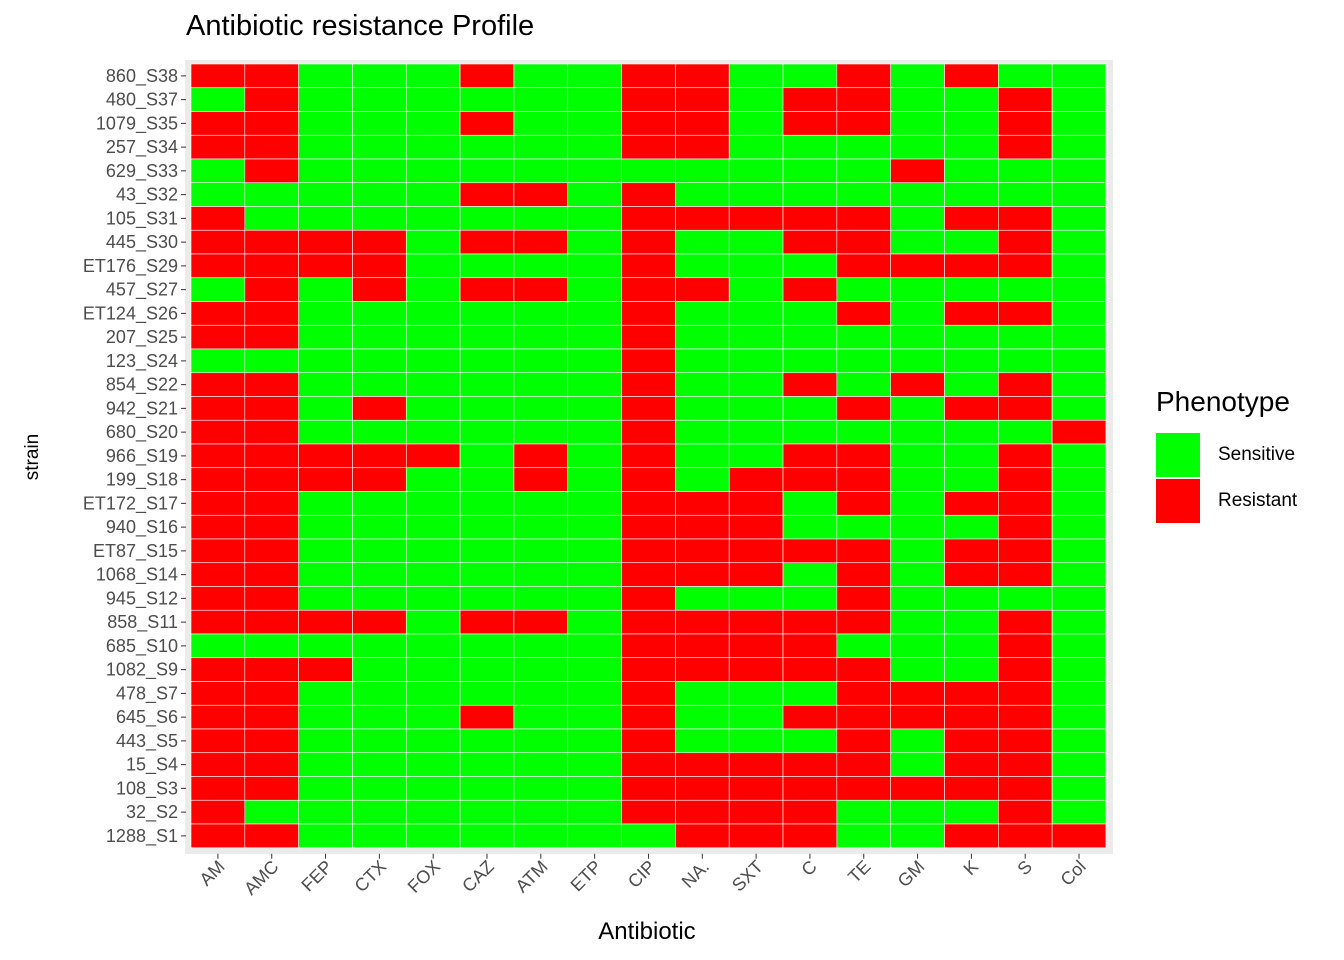  Describe the element at coordinates (1025, 218) in the screenshot. I see `heatmap-cell-105_S31-S` at that location.